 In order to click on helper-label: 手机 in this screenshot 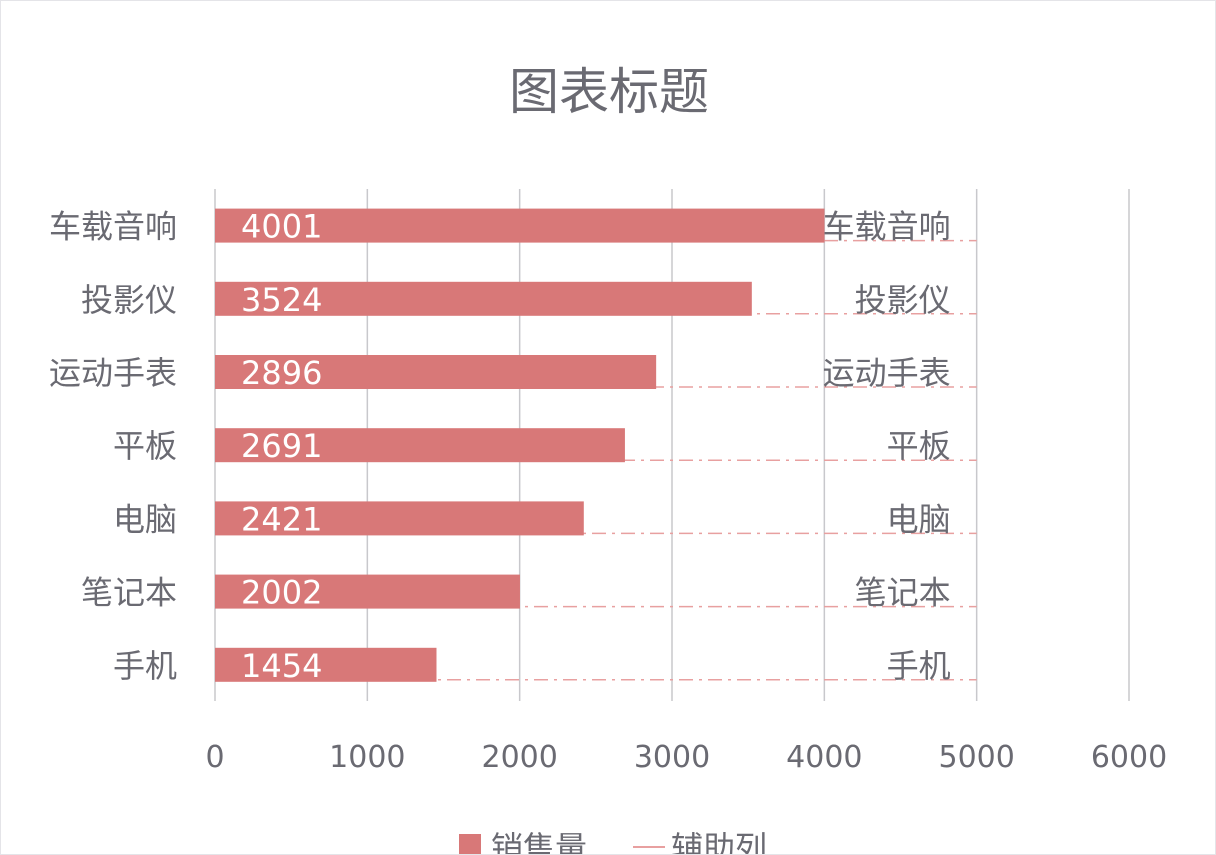, I will do `click(919, 666)`.